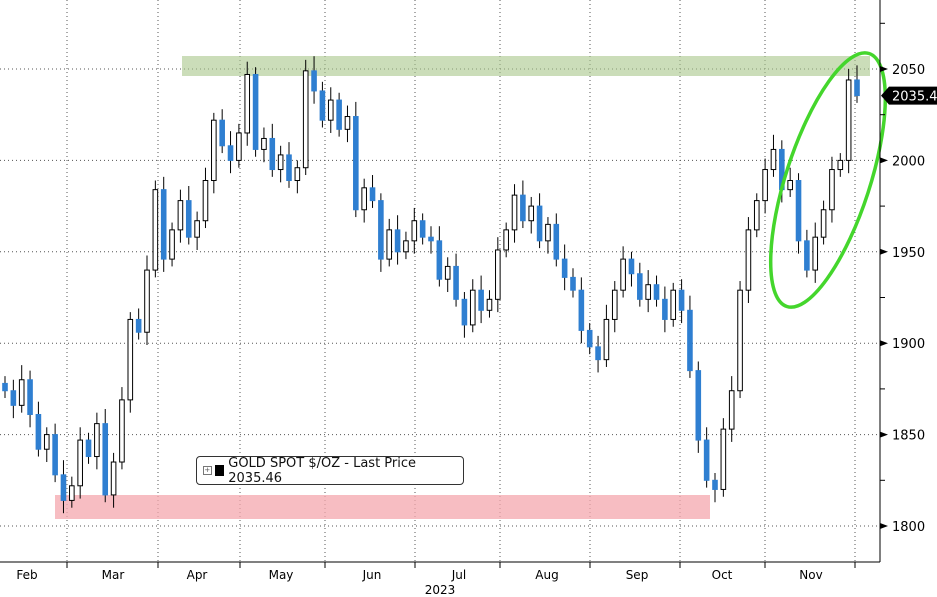 This screenshot has width=937, height=597. What do you see at coordinates (207, 470) in the screenshot?
I see `expand-icon: +` at bounding box center [207, 470].